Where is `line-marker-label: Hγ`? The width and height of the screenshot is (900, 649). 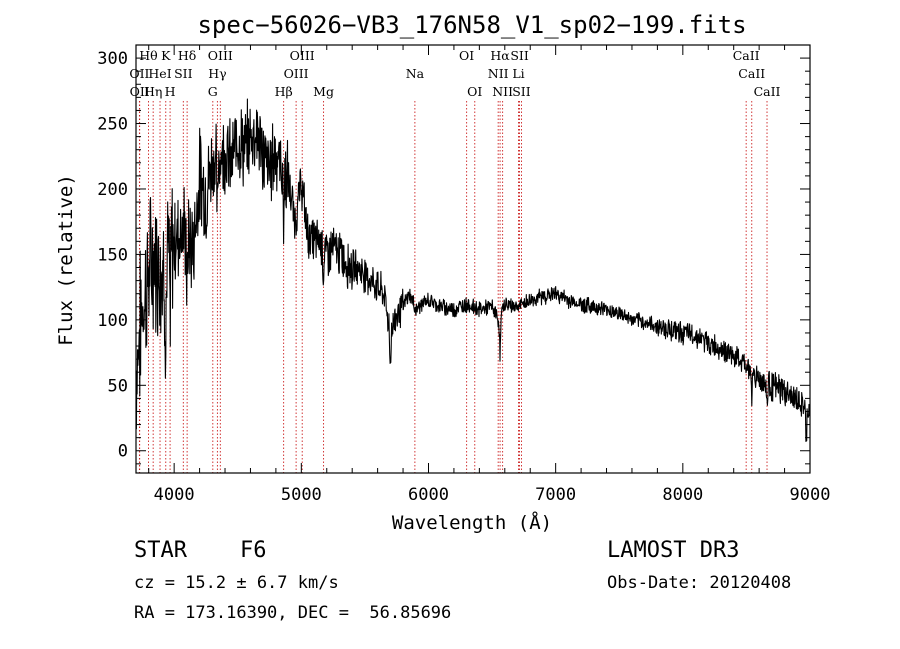
line-marker-label: Hγ is located at coordinates (217, 73).